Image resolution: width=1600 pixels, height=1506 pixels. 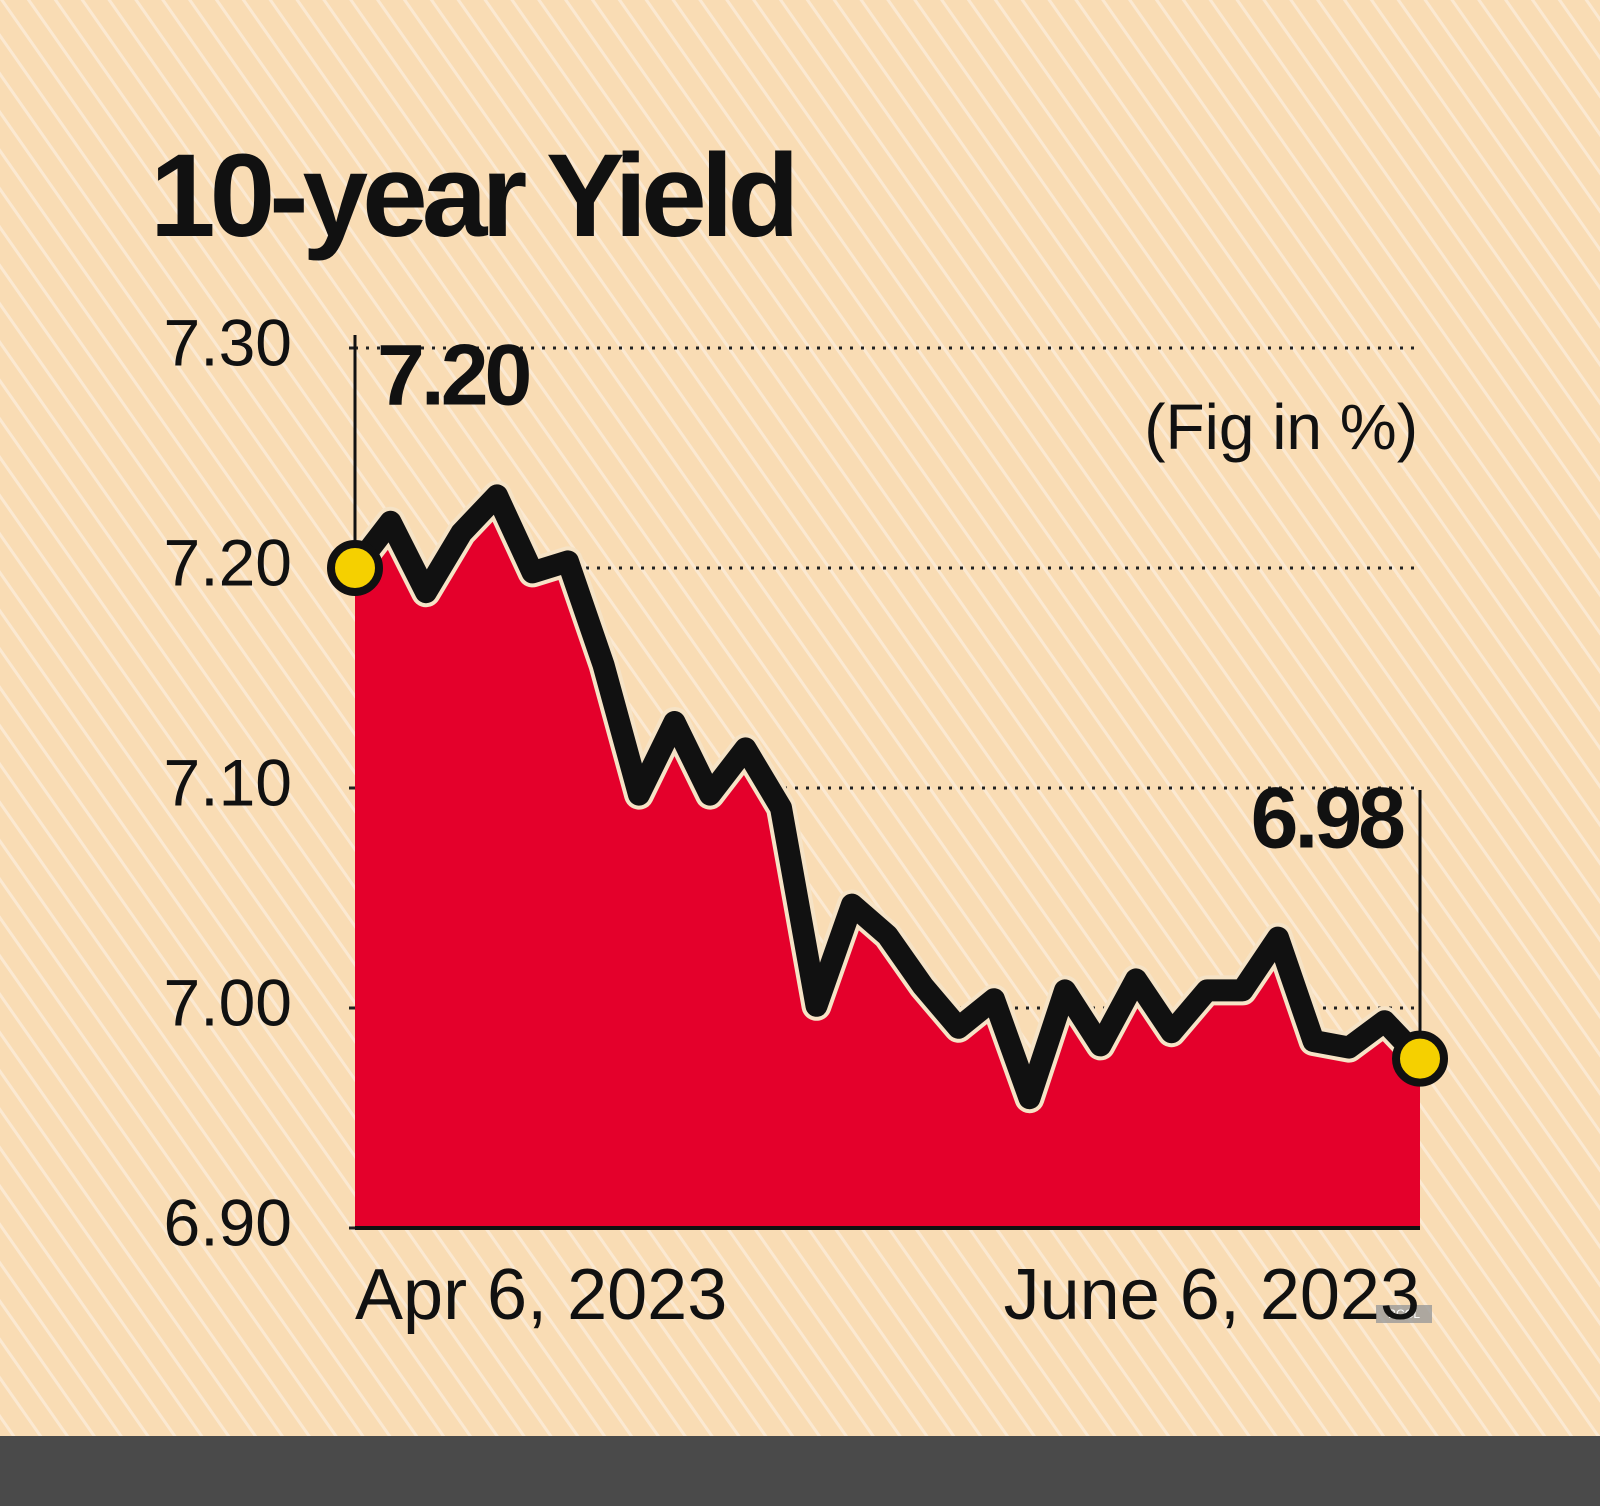 I want to click on x-tick-label: Apr 6, 2023, so click(x=541, y=1295).